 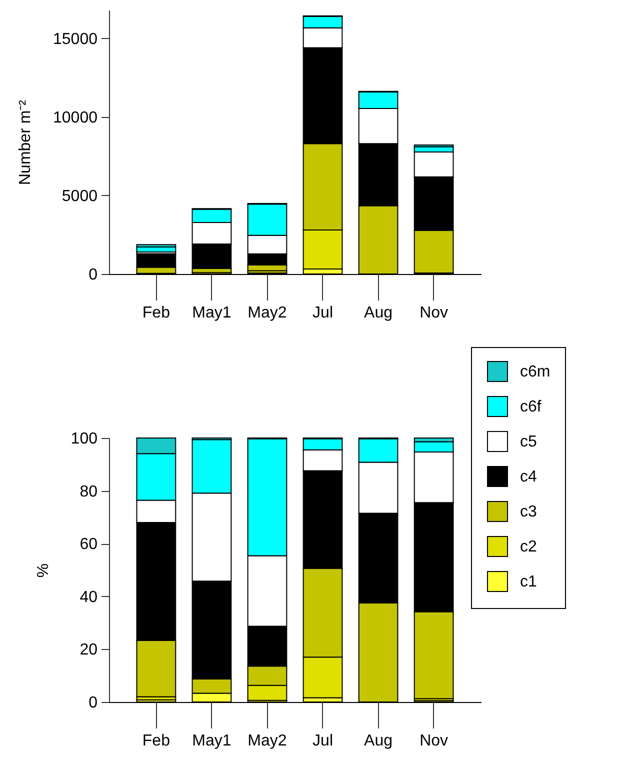 What do you see at coordinates (528, 512) in the screenshot?
I see `legend-label: c3` at bounding box center [528, 512].